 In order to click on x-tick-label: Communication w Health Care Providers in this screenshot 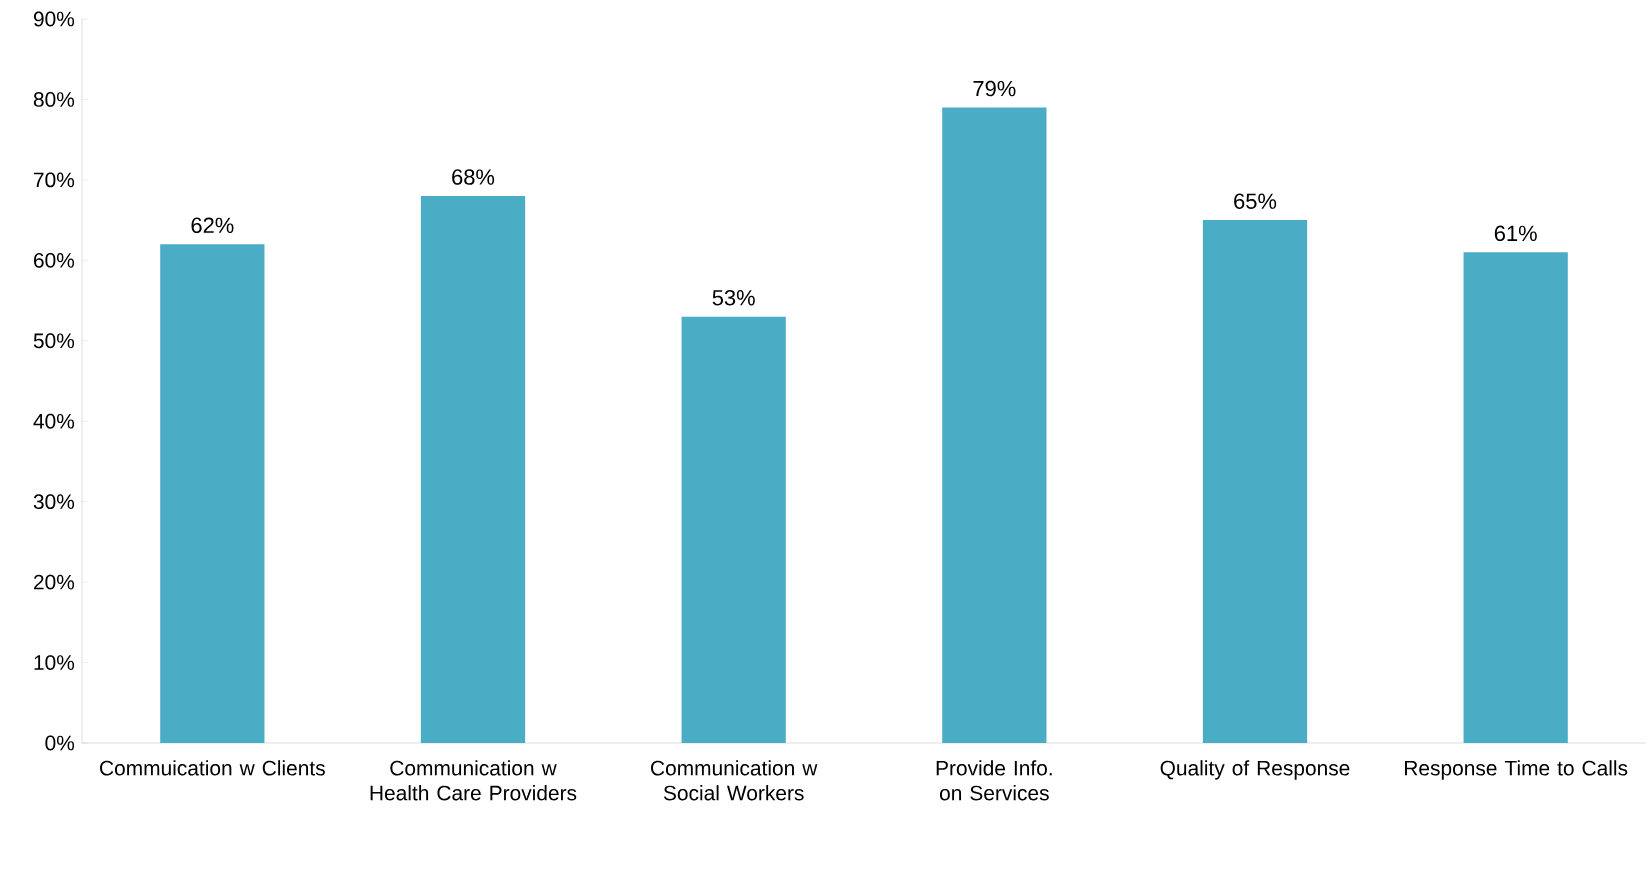, I will do `click(473, 780)`.